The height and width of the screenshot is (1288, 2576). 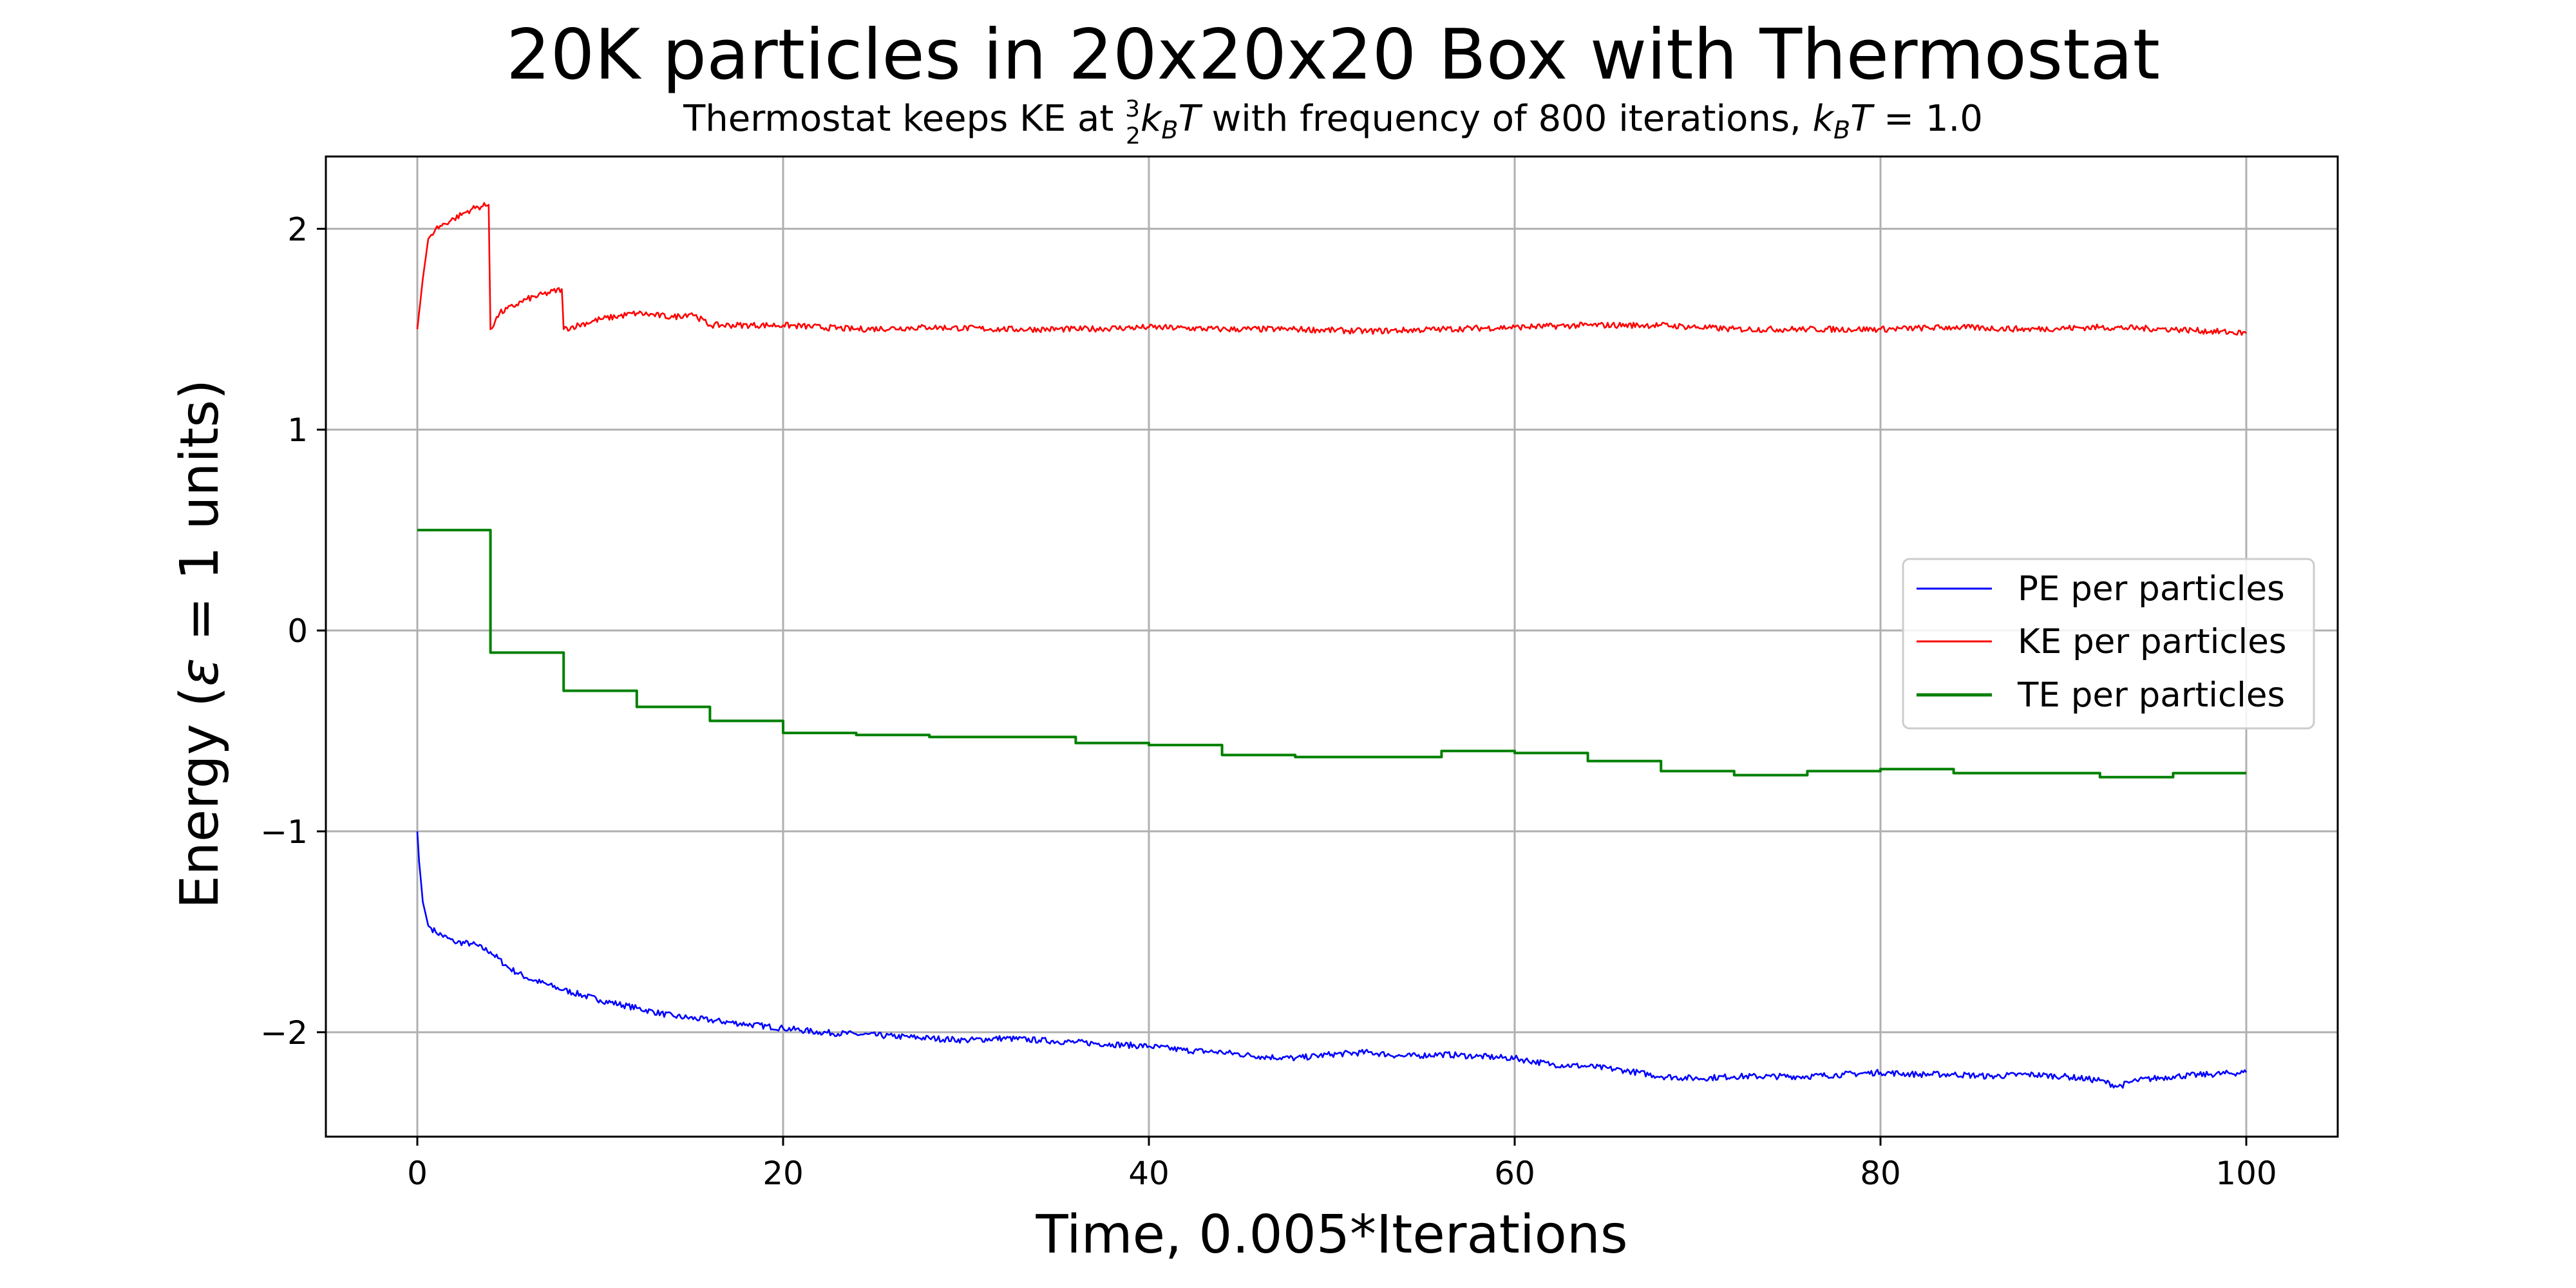 What do you see at coordinates (1149, 1173) in the screenshot?
I see `x-tick-label: 40` at bounding box center [1149, 1173].